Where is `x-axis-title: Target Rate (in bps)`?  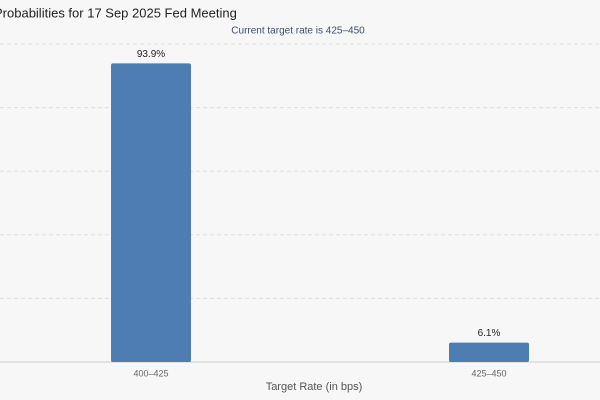 x-axis-title: Target Rate (in bps) is located at coordinates (314, 387).